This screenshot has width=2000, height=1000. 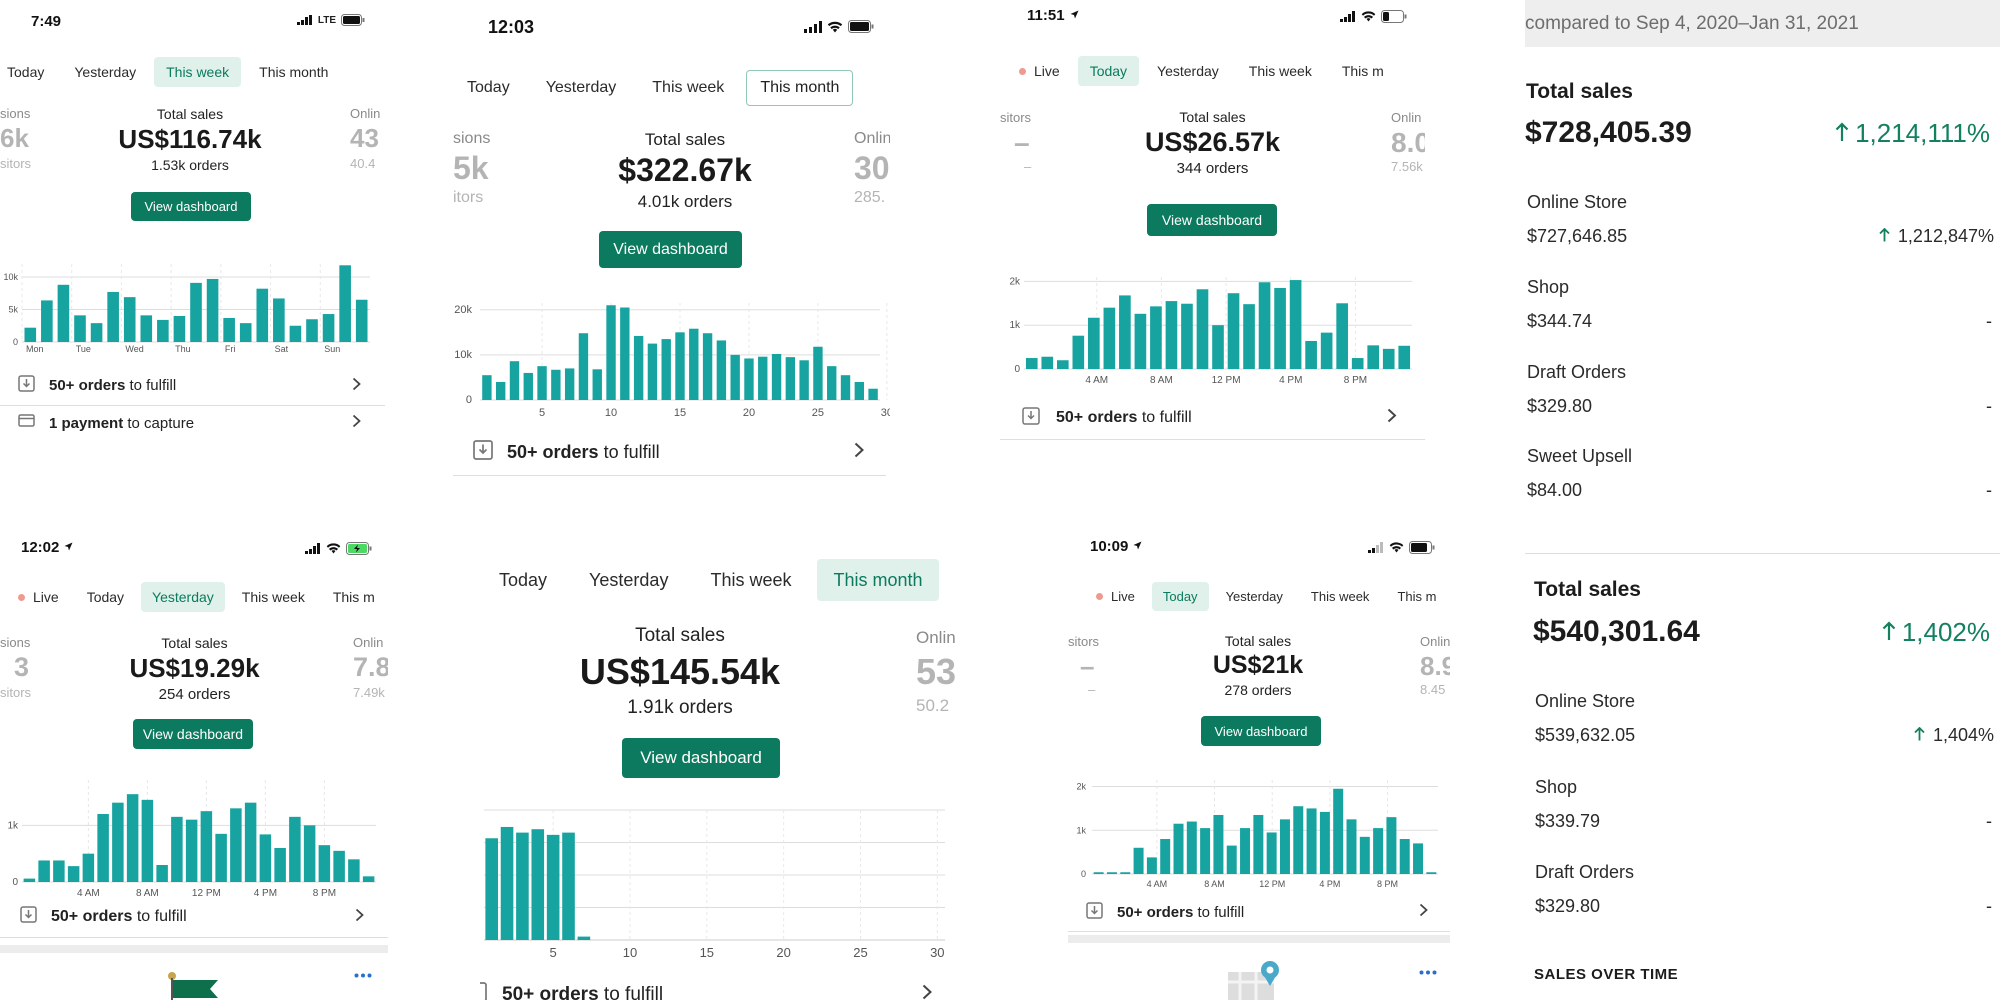 I want to click on visitors-stat: sitors – –, so click(x=1083, y=665).